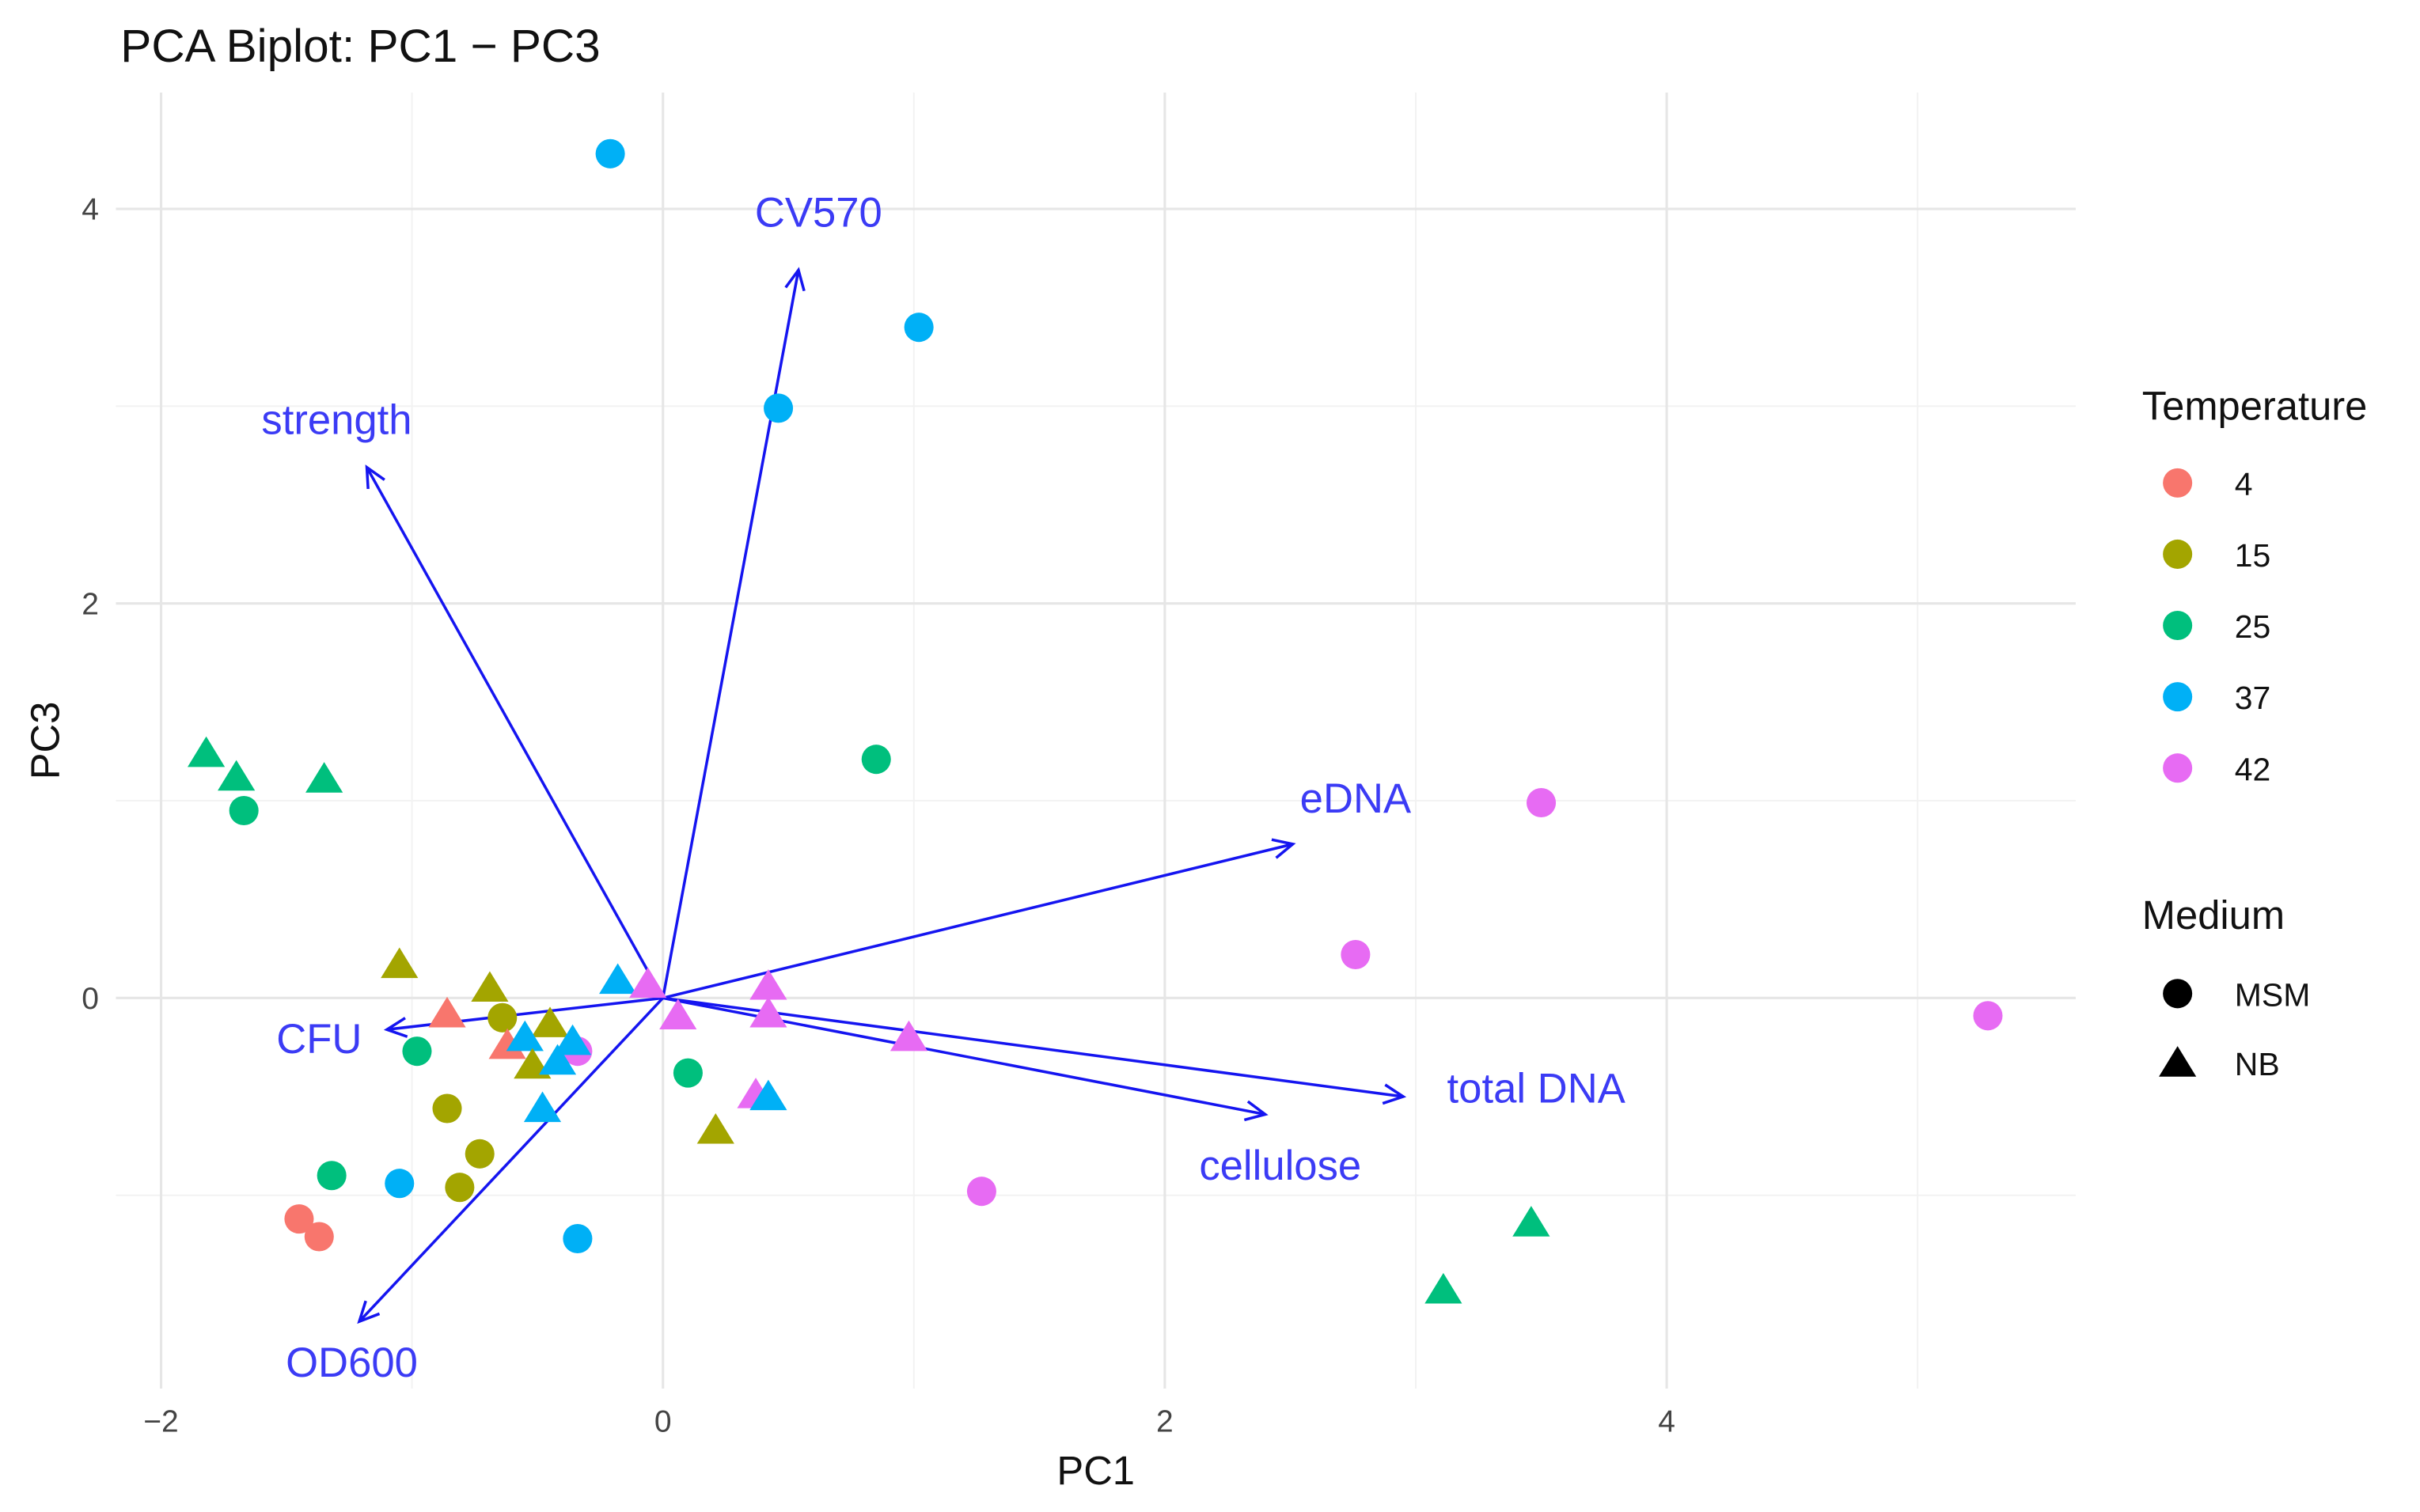 Image resolution: width=2420 pixels, height=1512 pixels. I want to click on legend-key-msm, so click(2178, 994).